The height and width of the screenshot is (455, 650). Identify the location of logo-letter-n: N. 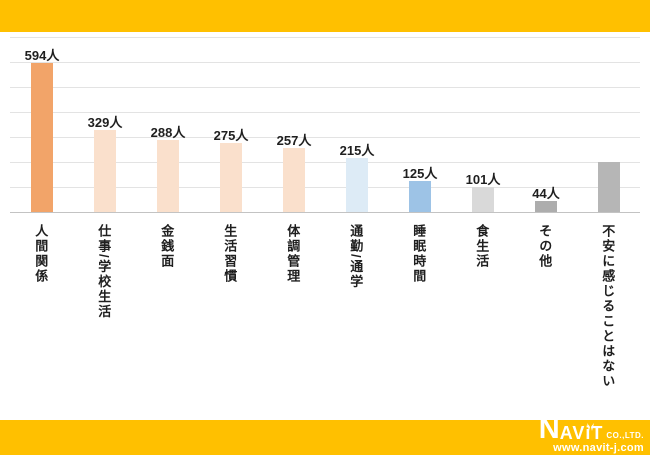
(549, 429).